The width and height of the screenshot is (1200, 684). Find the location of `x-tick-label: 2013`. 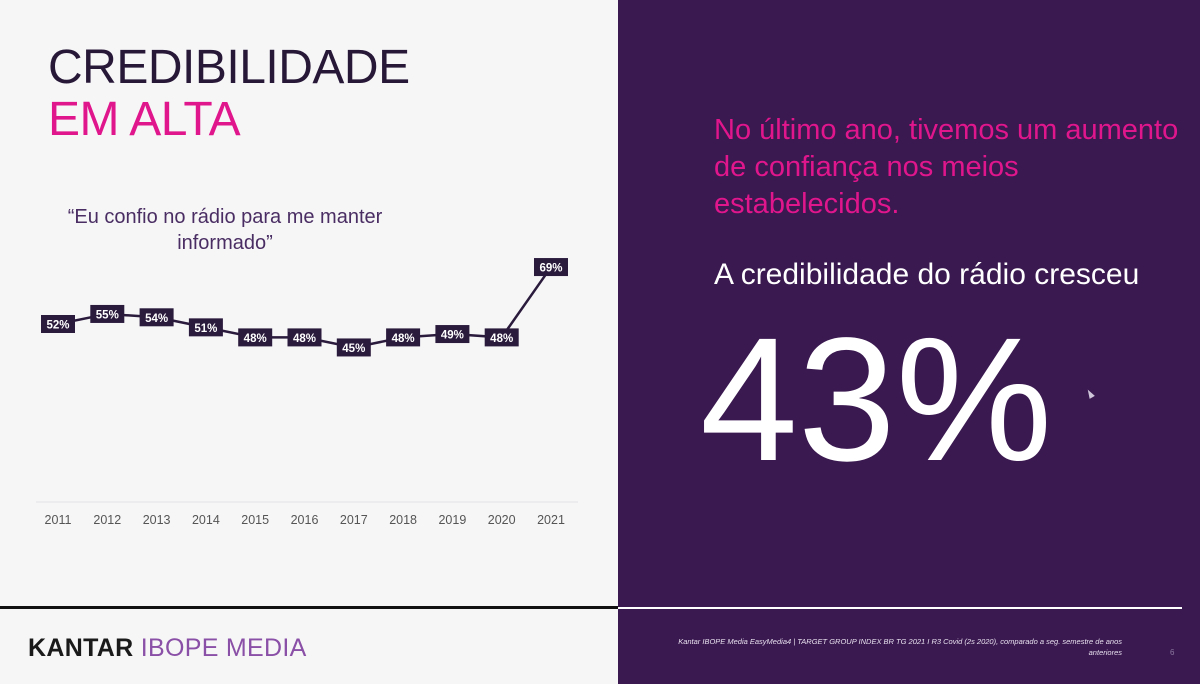

x-tick-label: 2013 is located at coordinates (157, 520).